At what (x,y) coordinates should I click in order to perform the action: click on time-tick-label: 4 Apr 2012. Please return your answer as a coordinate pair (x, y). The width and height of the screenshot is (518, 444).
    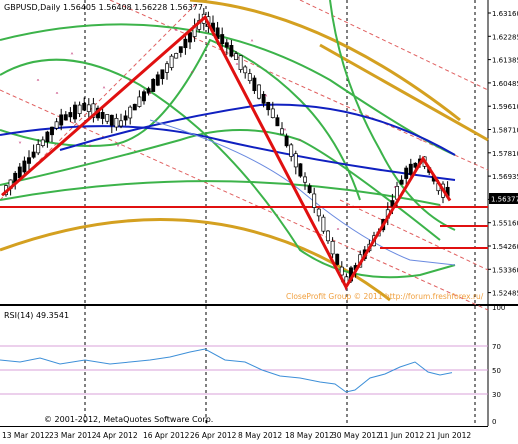
    Looking at the image, I should click on (117, 435).